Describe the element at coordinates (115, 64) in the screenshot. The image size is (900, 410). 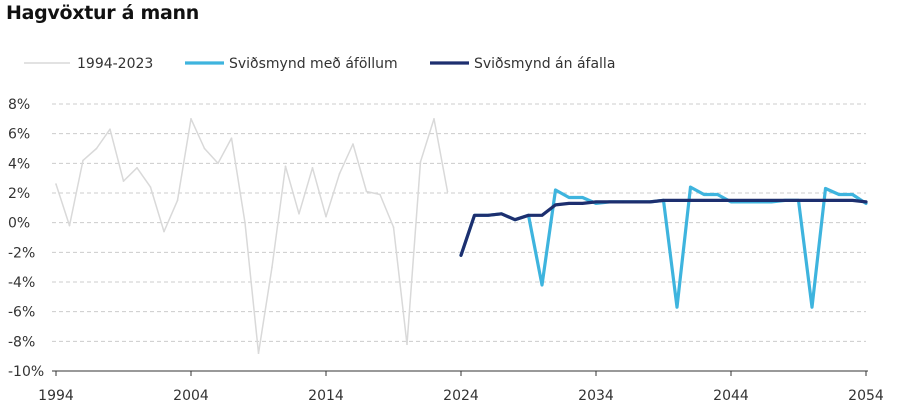
I see `legend-label-1: 1994-2023` at that location.